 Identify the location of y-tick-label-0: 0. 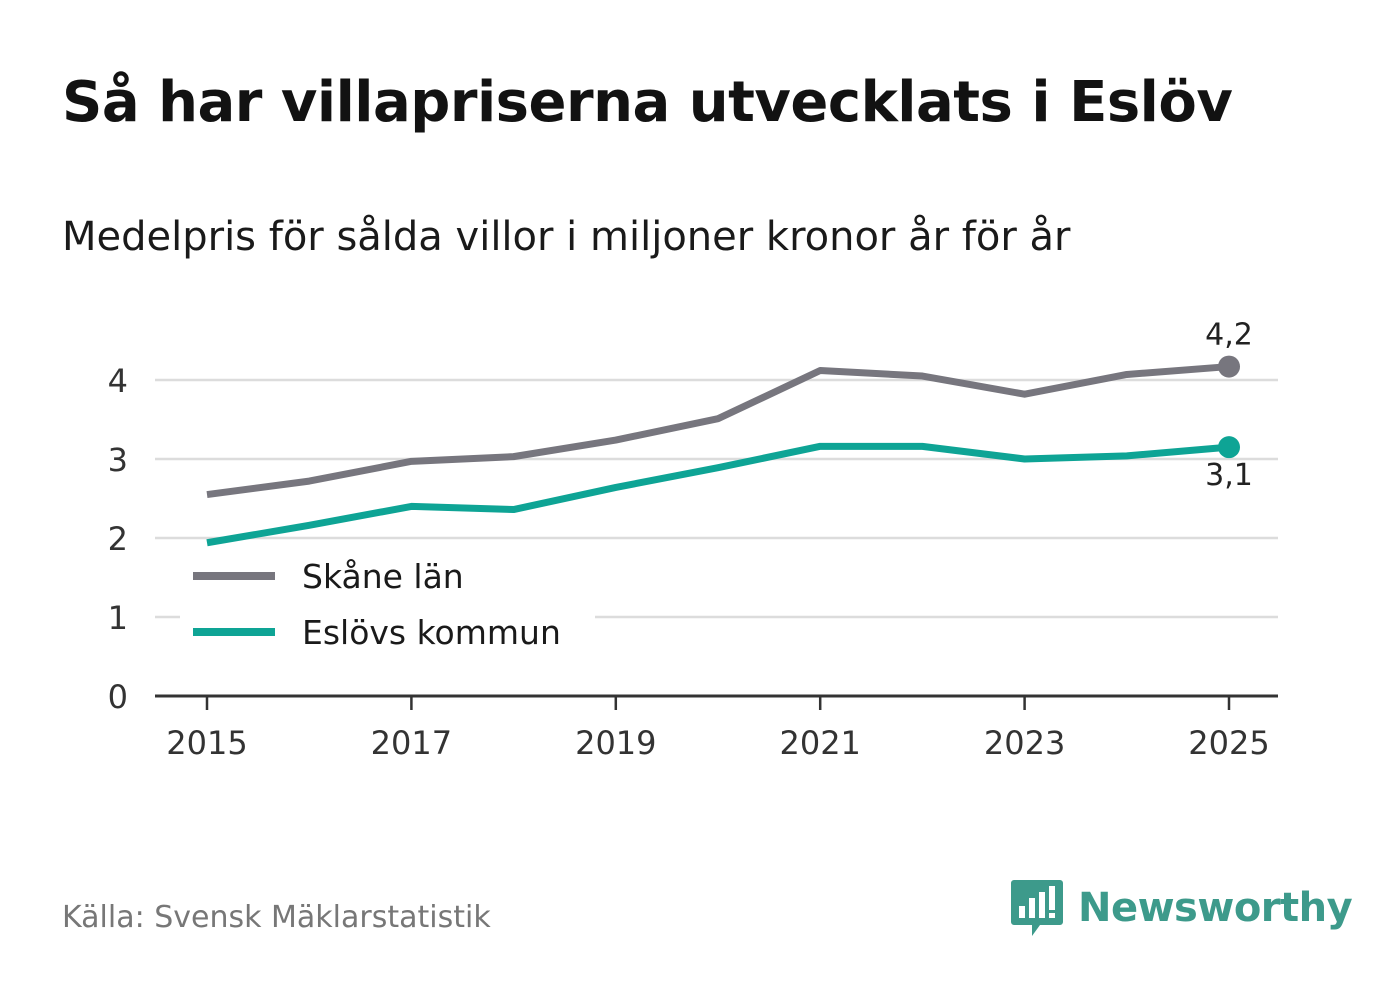
(118, 697).